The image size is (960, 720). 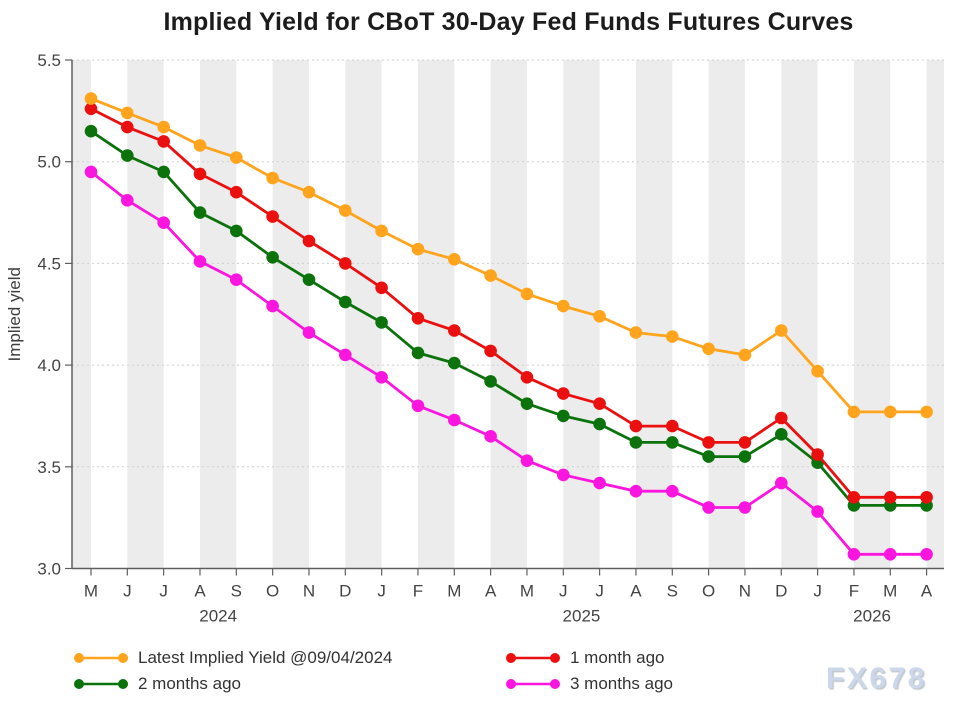 What do you see at coordinates (745, 591) in the screenshot?
I see `x-tick-label: N` at bounding box center [745, 591].